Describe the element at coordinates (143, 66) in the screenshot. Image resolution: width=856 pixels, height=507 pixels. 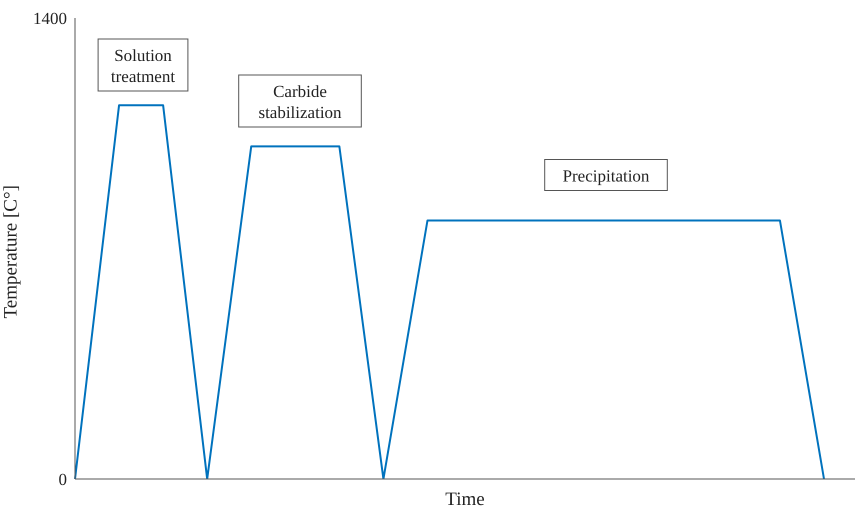
I see `annotation: Solution treatment` at that location.